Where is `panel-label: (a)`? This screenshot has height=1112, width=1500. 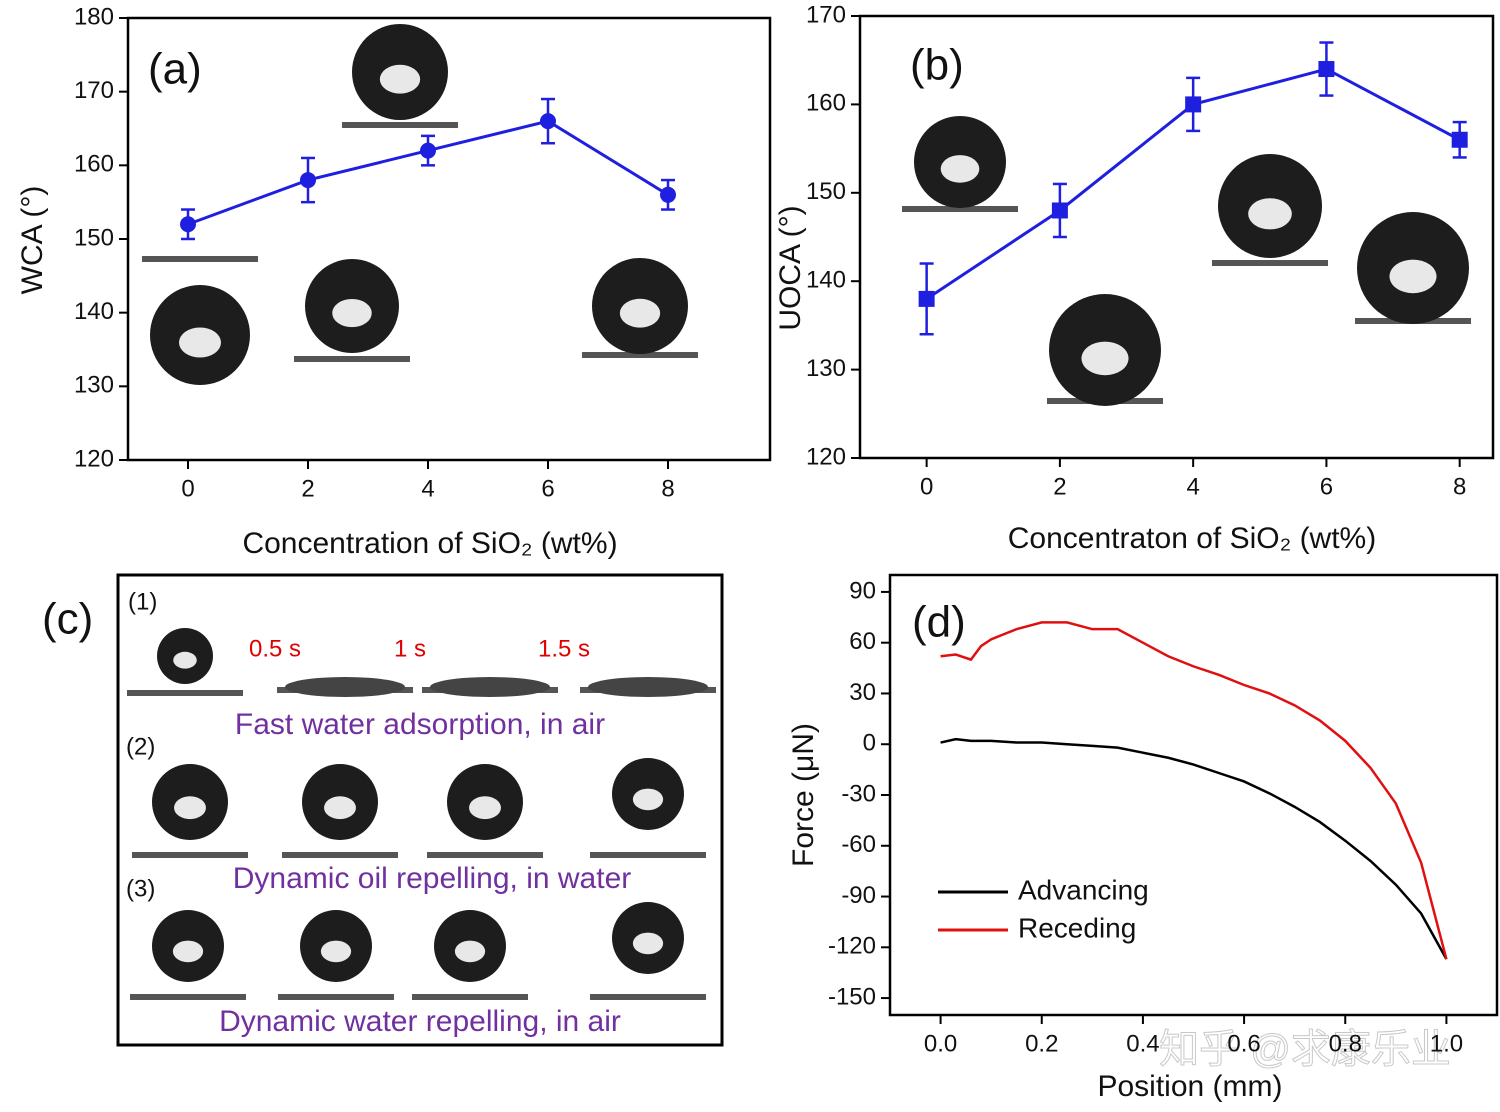
panel-label: (a) is located at coordinates (175, 69).